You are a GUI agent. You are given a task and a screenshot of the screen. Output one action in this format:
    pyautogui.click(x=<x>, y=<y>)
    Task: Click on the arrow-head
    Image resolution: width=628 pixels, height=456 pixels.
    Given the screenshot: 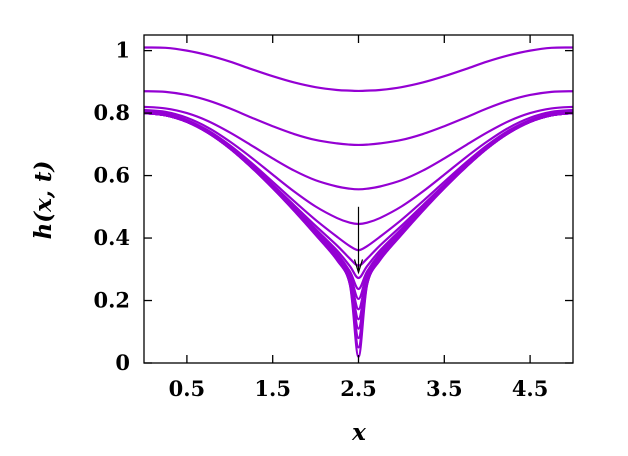 What is the action you would take?
    pyautogui.click(x=358, y=267)
    